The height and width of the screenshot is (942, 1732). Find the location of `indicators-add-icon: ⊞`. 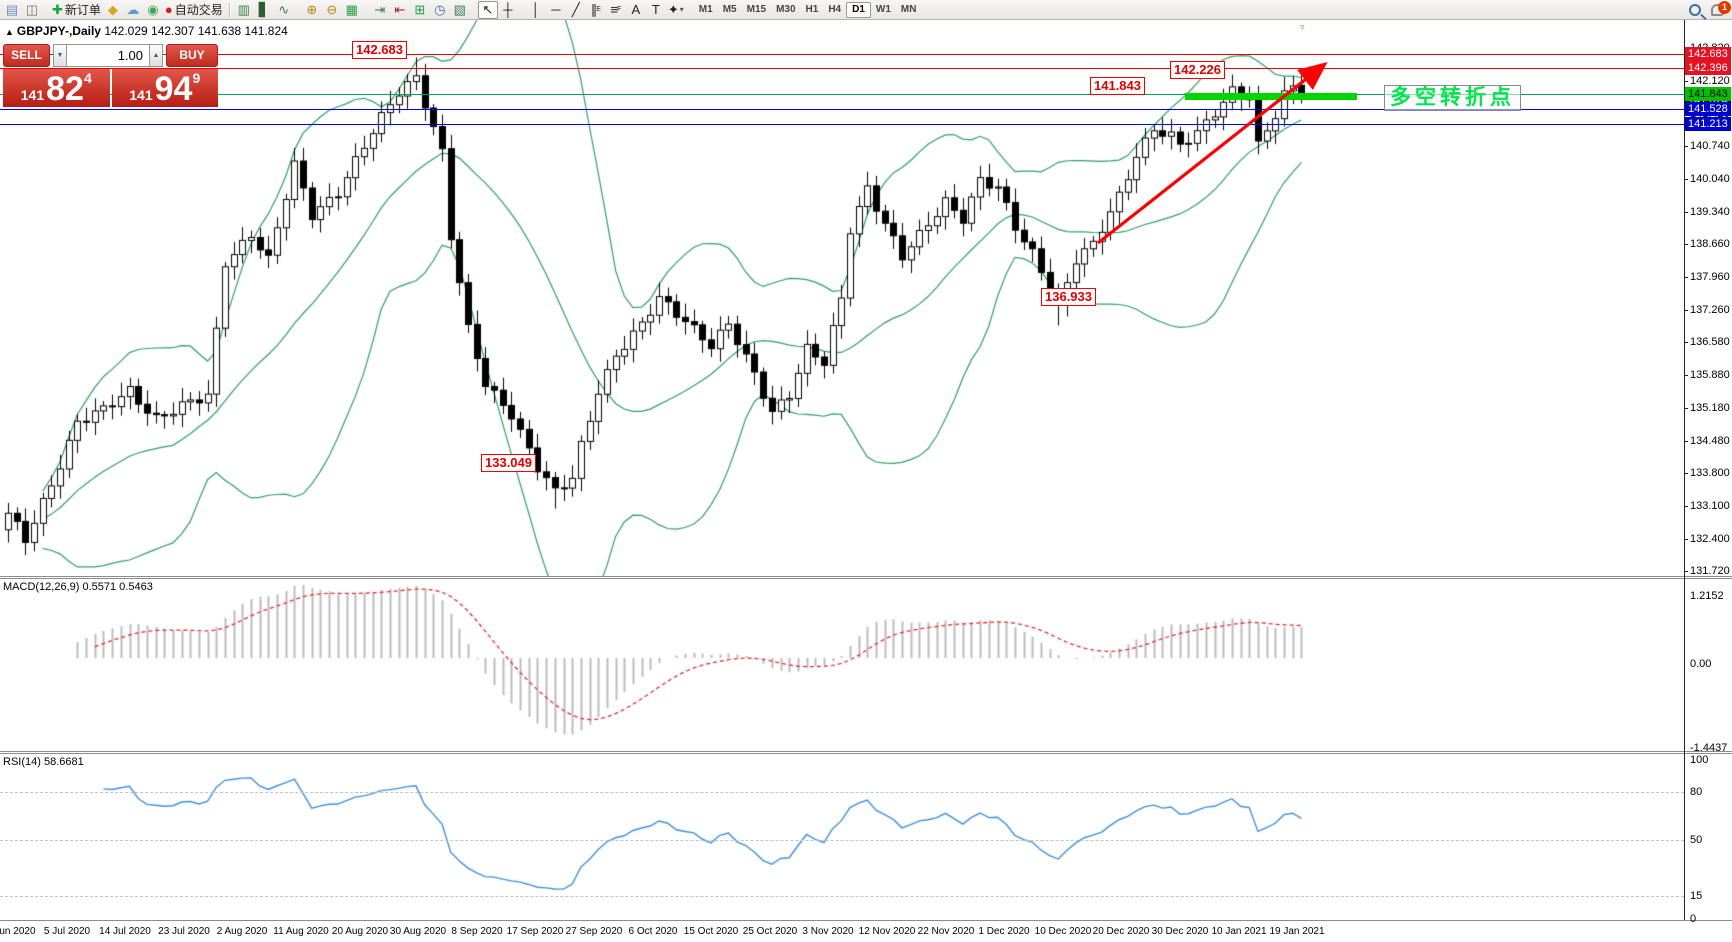

indicators-add-icon: ⊞ is located at coordinates (420, 9).